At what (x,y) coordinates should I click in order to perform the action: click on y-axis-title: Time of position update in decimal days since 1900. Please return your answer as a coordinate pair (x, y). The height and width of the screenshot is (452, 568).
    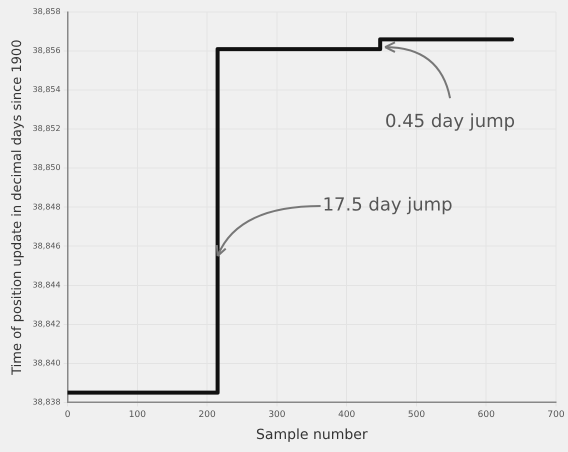
    Looking at the image, I should click on (18, 208).